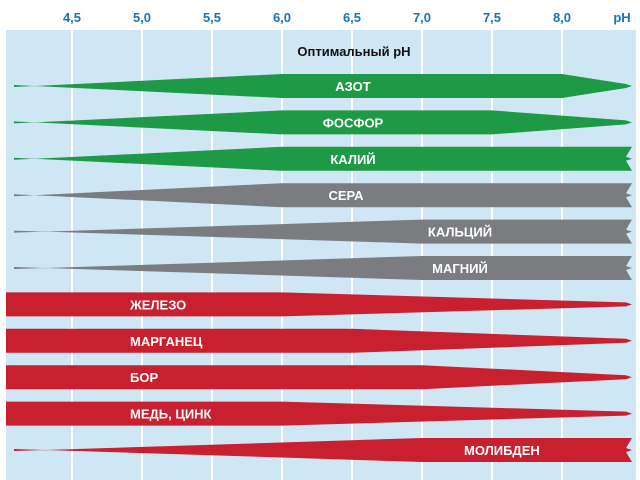  I want to click on chart-title: Оптимальный pH, so click(353, 51).